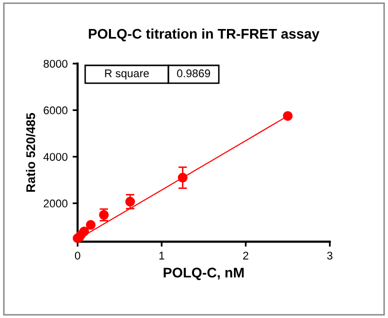 The image size is (388, 318). Describe the element at coordinates (193, 73) in the screenshot. I see `annotation: 0.9869` at that location.